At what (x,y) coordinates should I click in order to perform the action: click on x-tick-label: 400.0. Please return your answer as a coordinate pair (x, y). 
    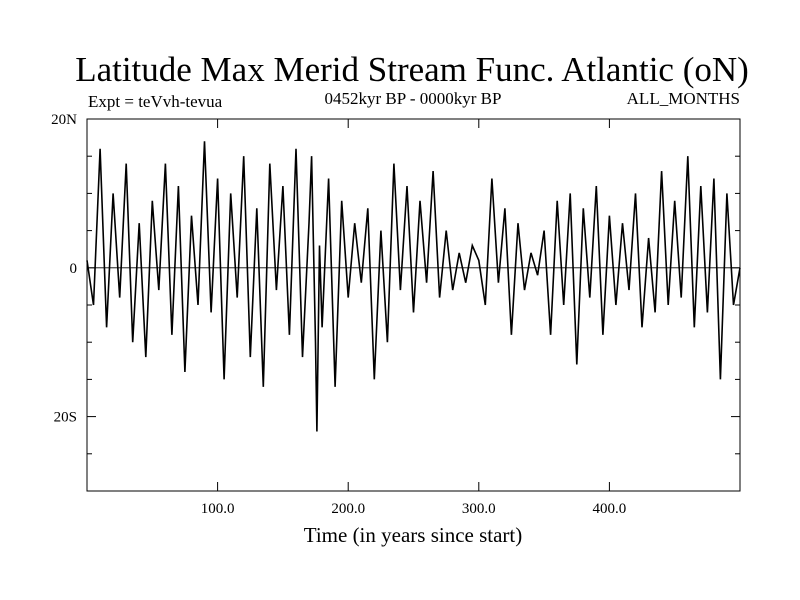
    Looking at the image, I should click on (610, 509).